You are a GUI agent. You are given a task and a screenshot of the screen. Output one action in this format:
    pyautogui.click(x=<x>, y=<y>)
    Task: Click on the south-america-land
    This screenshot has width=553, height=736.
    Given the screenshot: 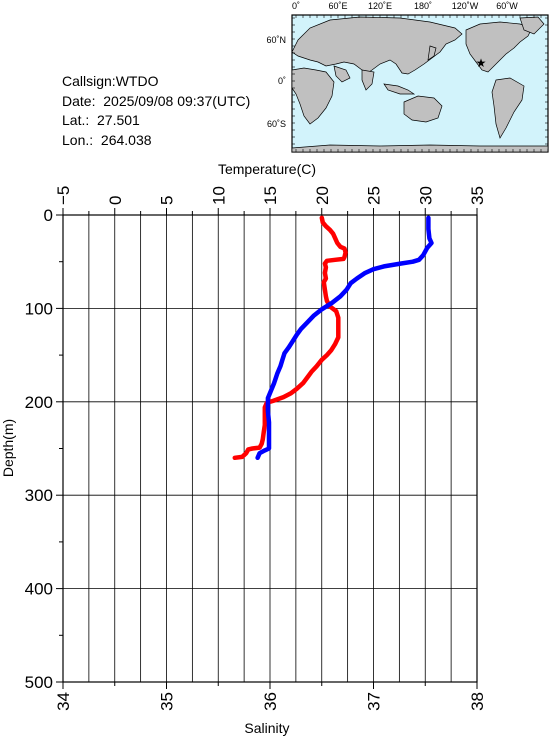 What is the action you would take?
    pyautogui.click(x=508, y=108)
    